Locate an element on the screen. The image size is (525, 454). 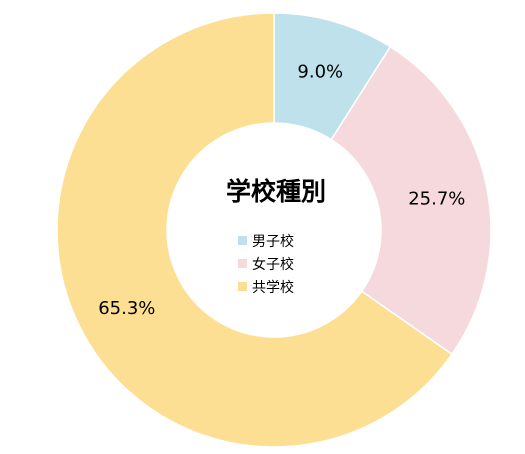
data-label-3: 65.3% is located at coordinates (126, 308).